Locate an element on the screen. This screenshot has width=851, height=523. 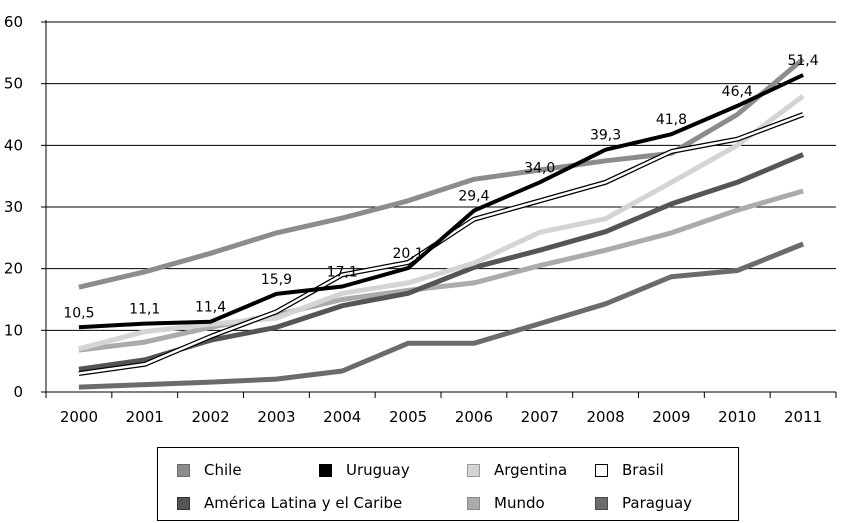
legend-item-mundo: Mundo is located at coordinates (506, 503).